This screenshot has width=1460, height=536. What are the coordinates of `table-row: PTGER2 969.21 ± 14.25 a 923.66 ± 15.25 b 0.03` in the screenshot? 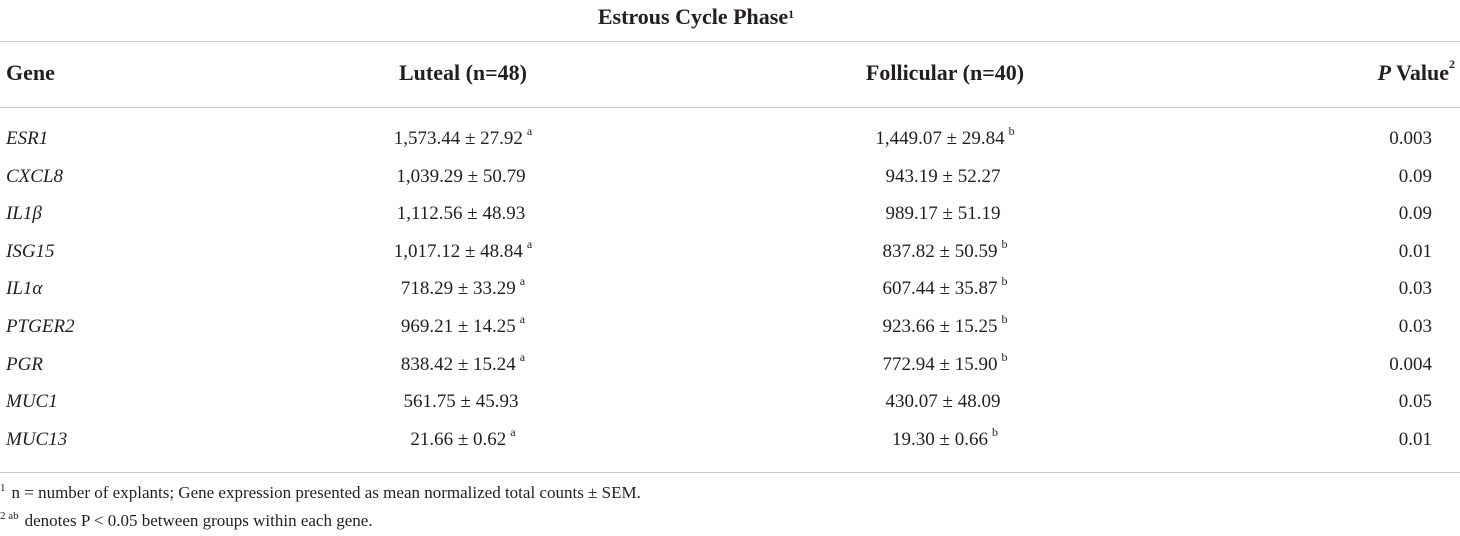 It's located at (730, 329).